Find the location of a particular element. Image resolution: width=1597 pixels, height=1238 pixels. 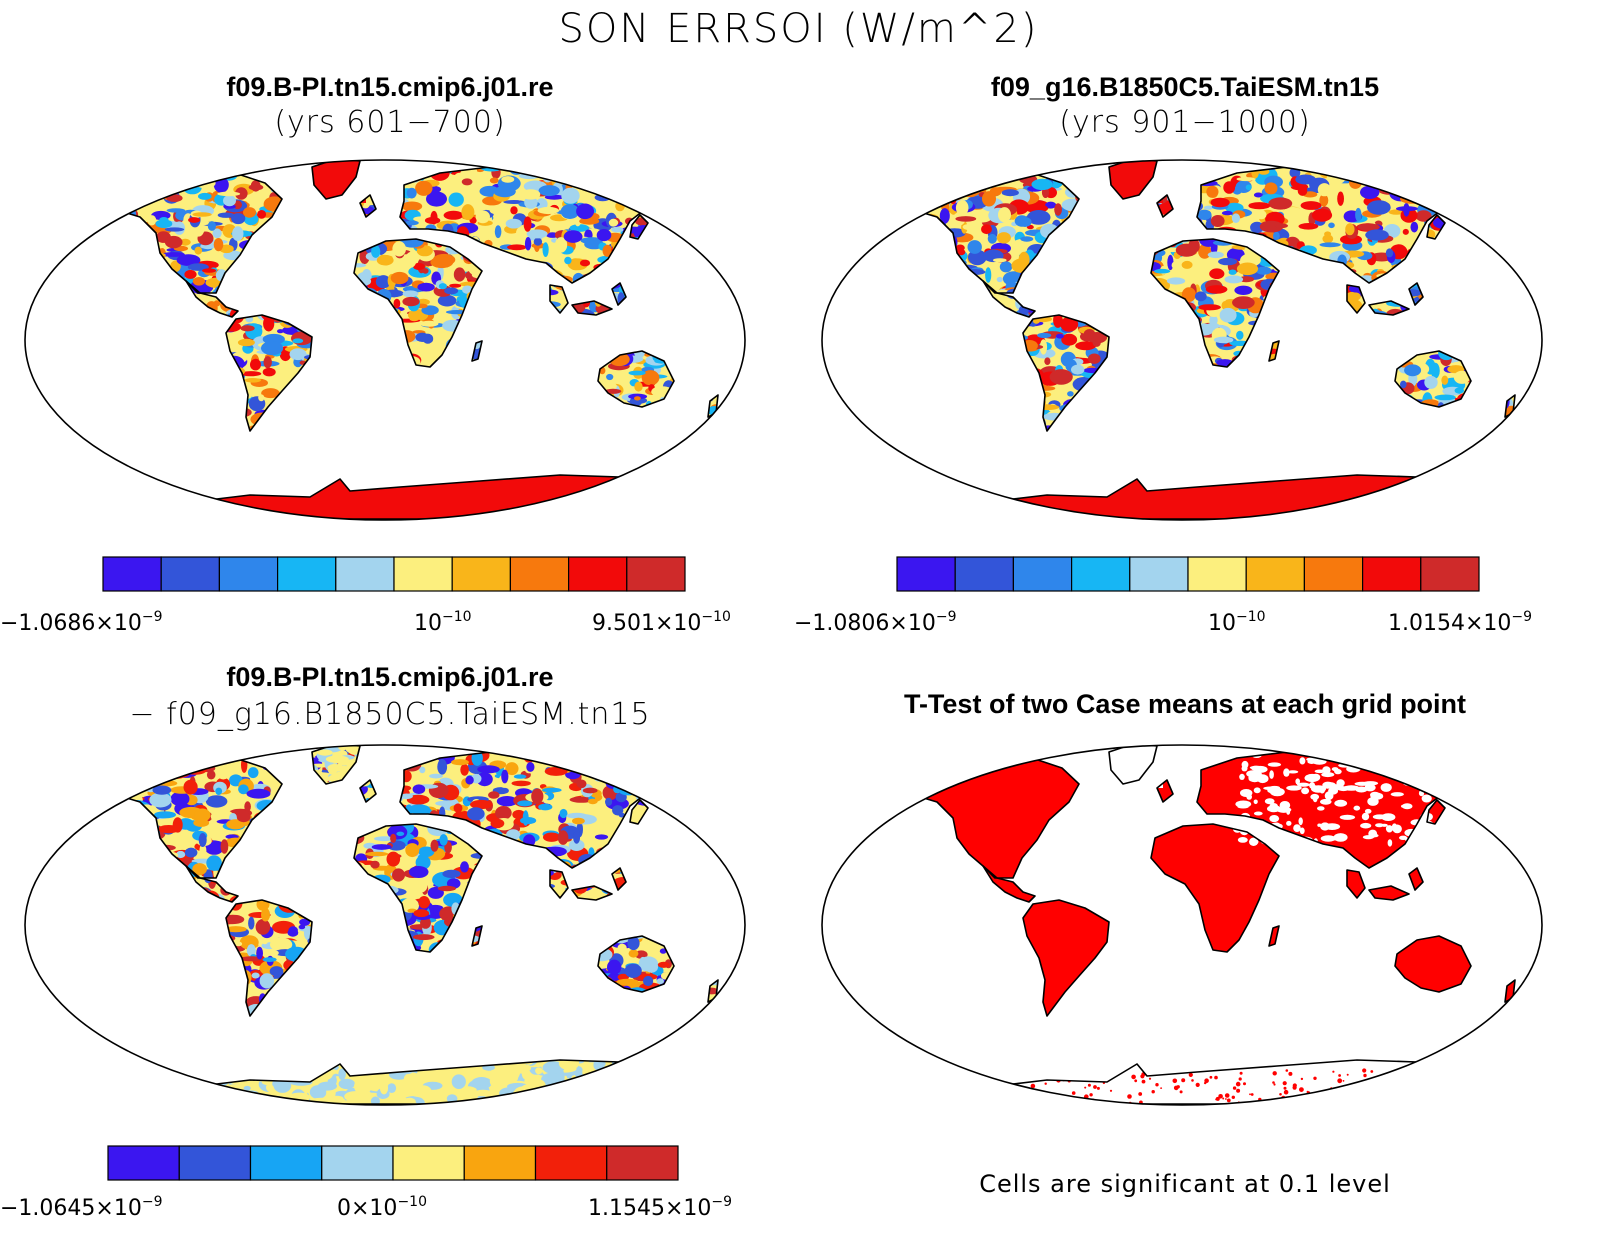

panel2-colorbar-max-label: 1.0154×10−9 is located at coordinates (1460, 622).